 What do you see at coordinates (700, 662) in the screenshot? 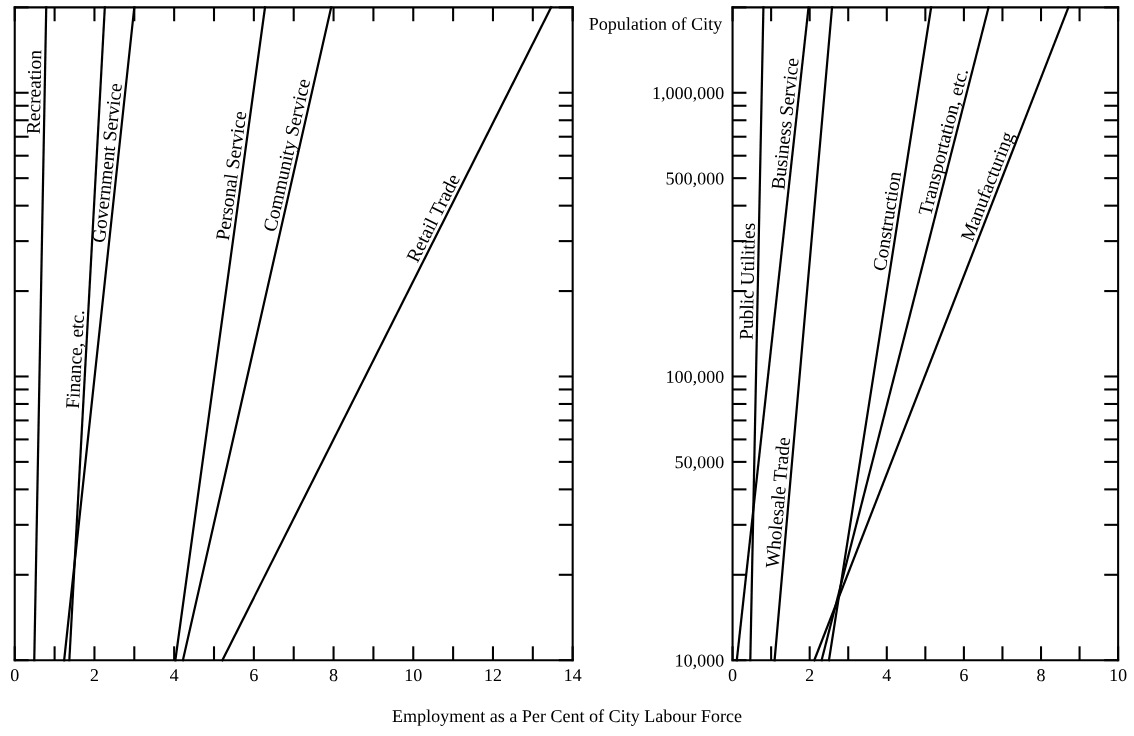
I see `y-tick-label: 10,000` at bounding box center [700, 662].